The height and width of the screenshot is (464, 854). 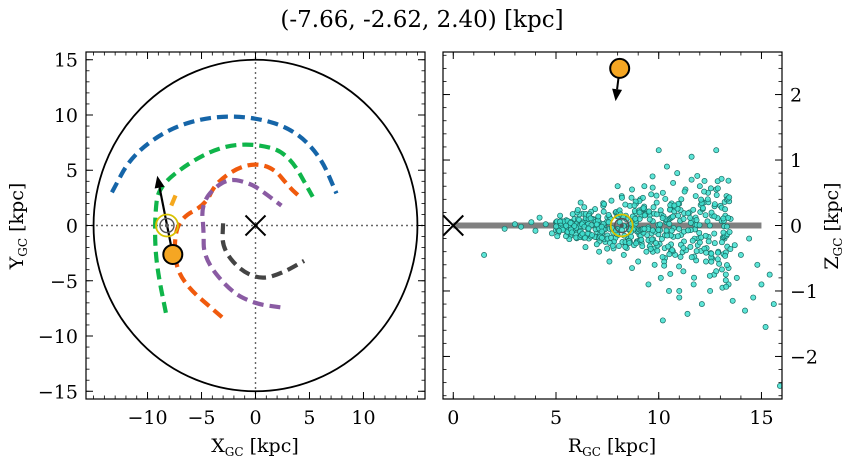 What do you see at coordinates (621, 225) in the screenshot?
I see `rz-sun-marker-dot` at bounding box center [621, 225].